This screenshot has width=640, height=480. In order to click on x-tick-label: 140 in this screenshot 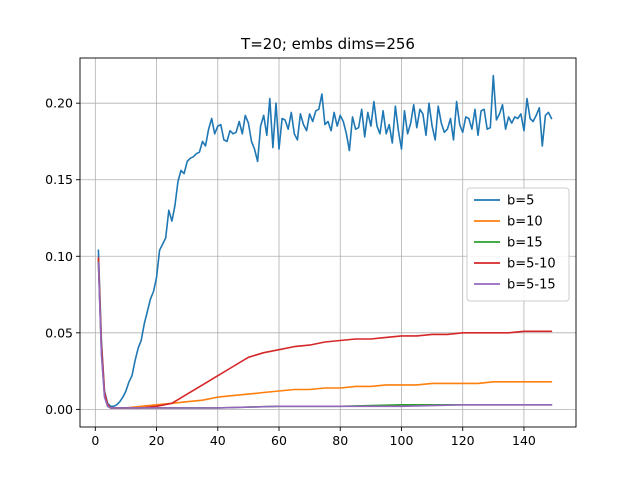, I will do `click(524, 440)`.